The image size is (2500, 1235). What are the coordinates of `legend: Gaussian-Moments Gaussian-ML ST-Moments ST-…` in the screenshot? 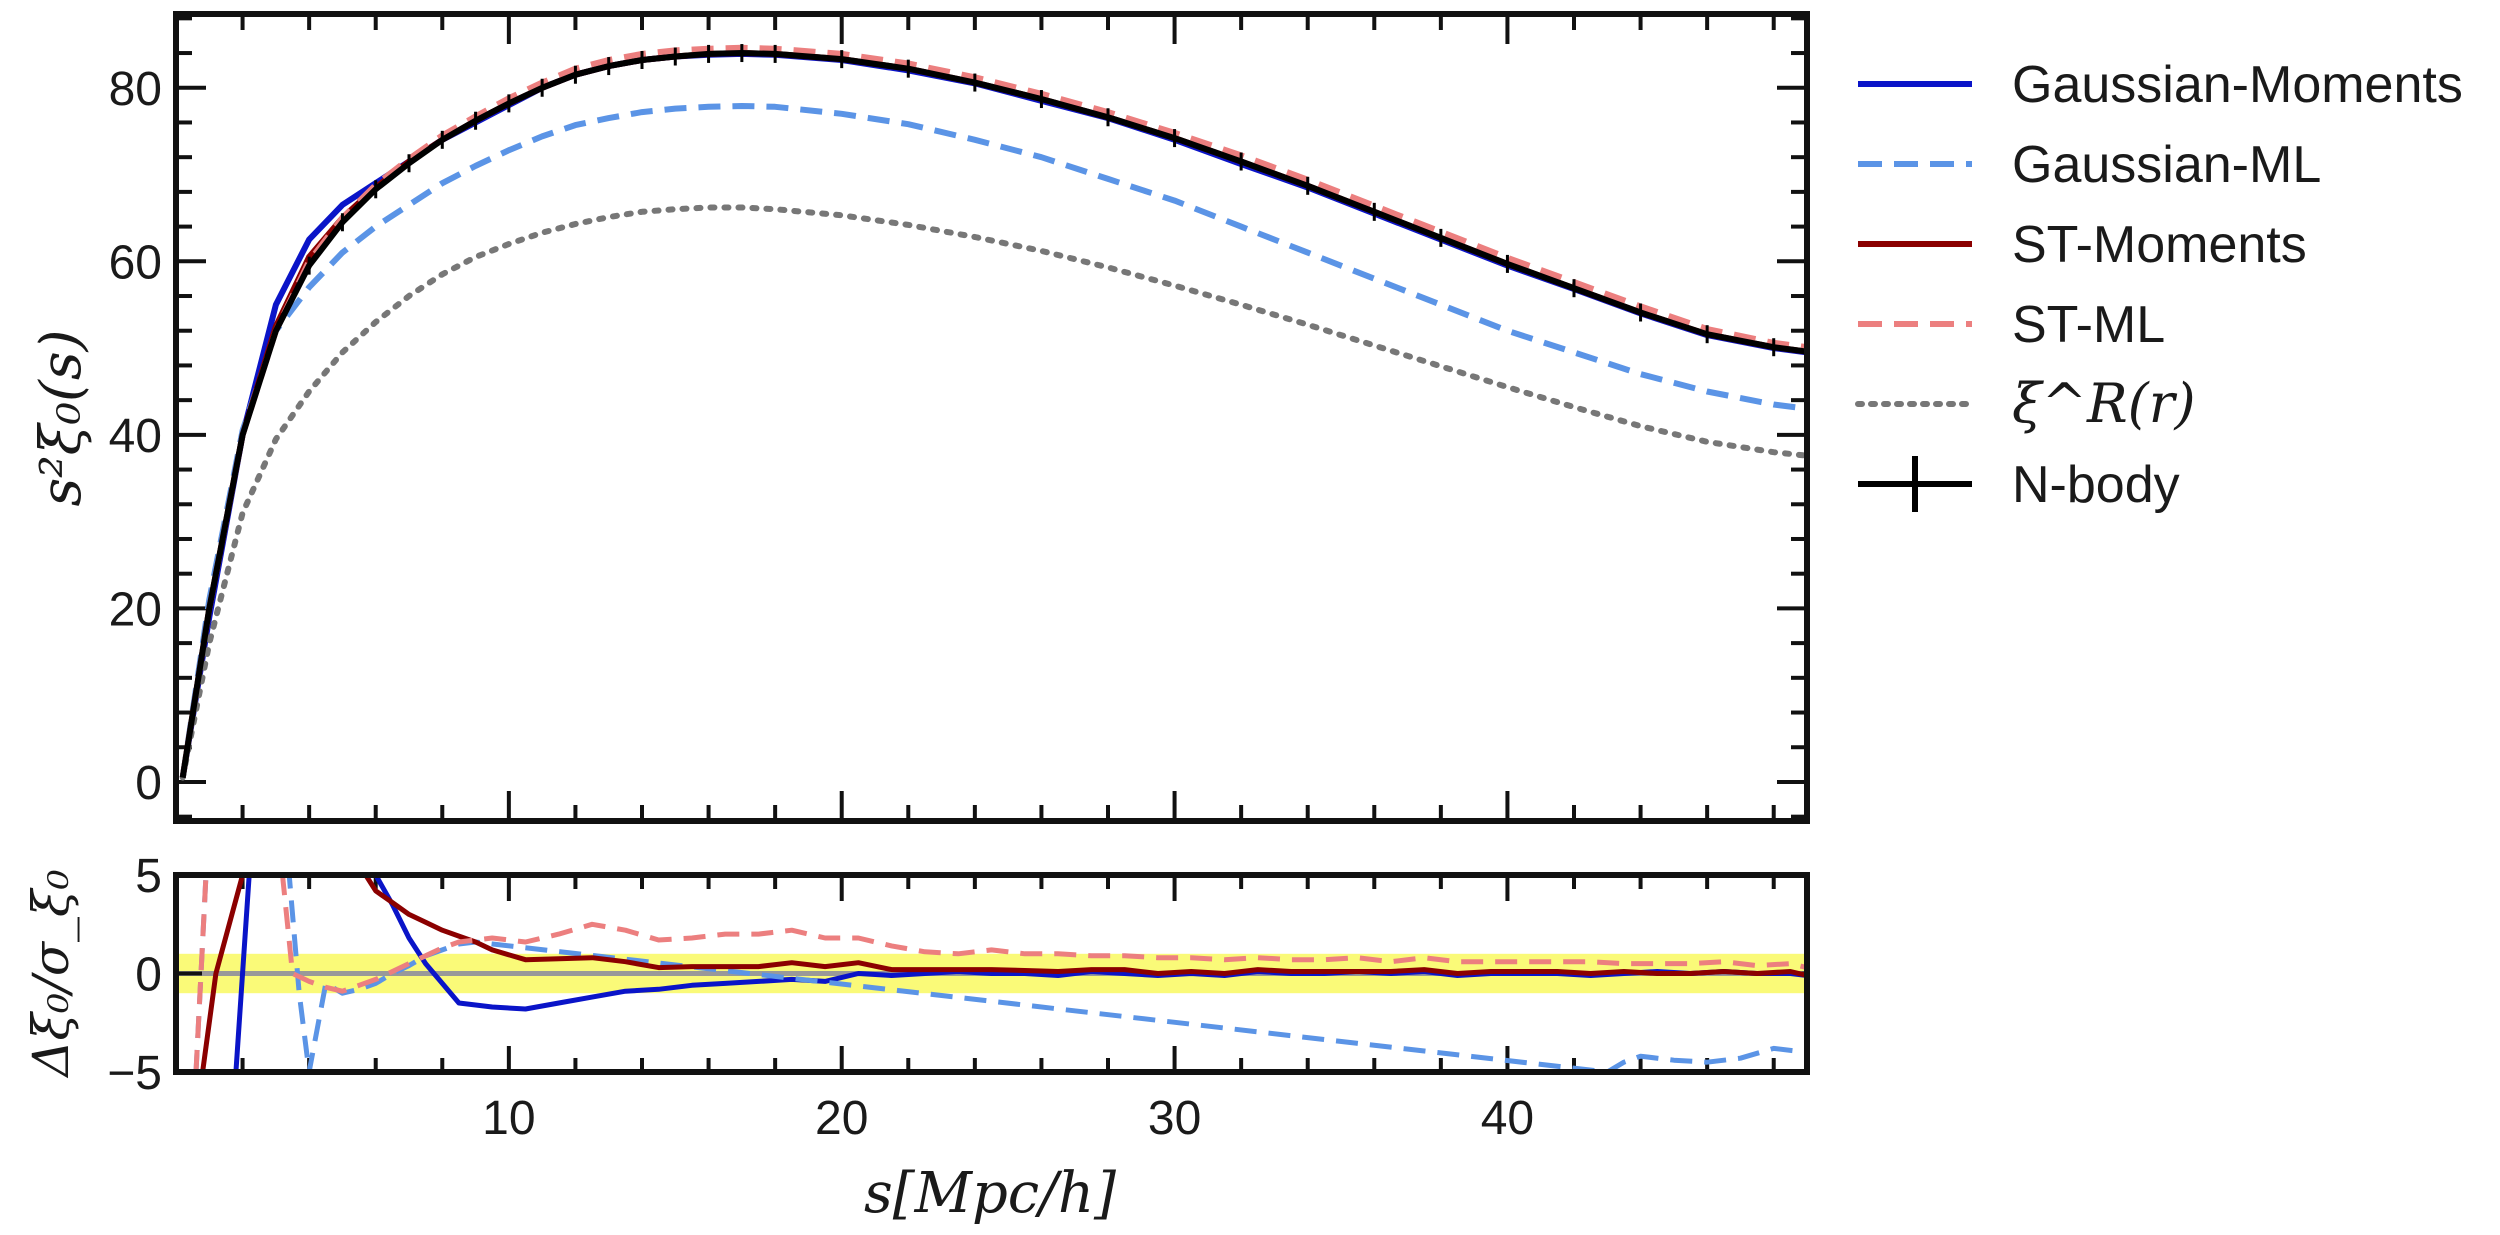 It's located at (2159, 285).